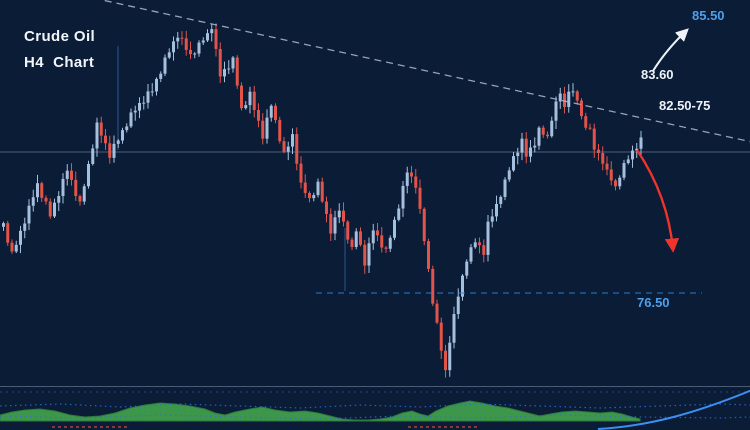  What do you see at coordinates (653, 302) in the screenshot?
I see `support-price-label: 76.50` at bounding box center [653, 302].